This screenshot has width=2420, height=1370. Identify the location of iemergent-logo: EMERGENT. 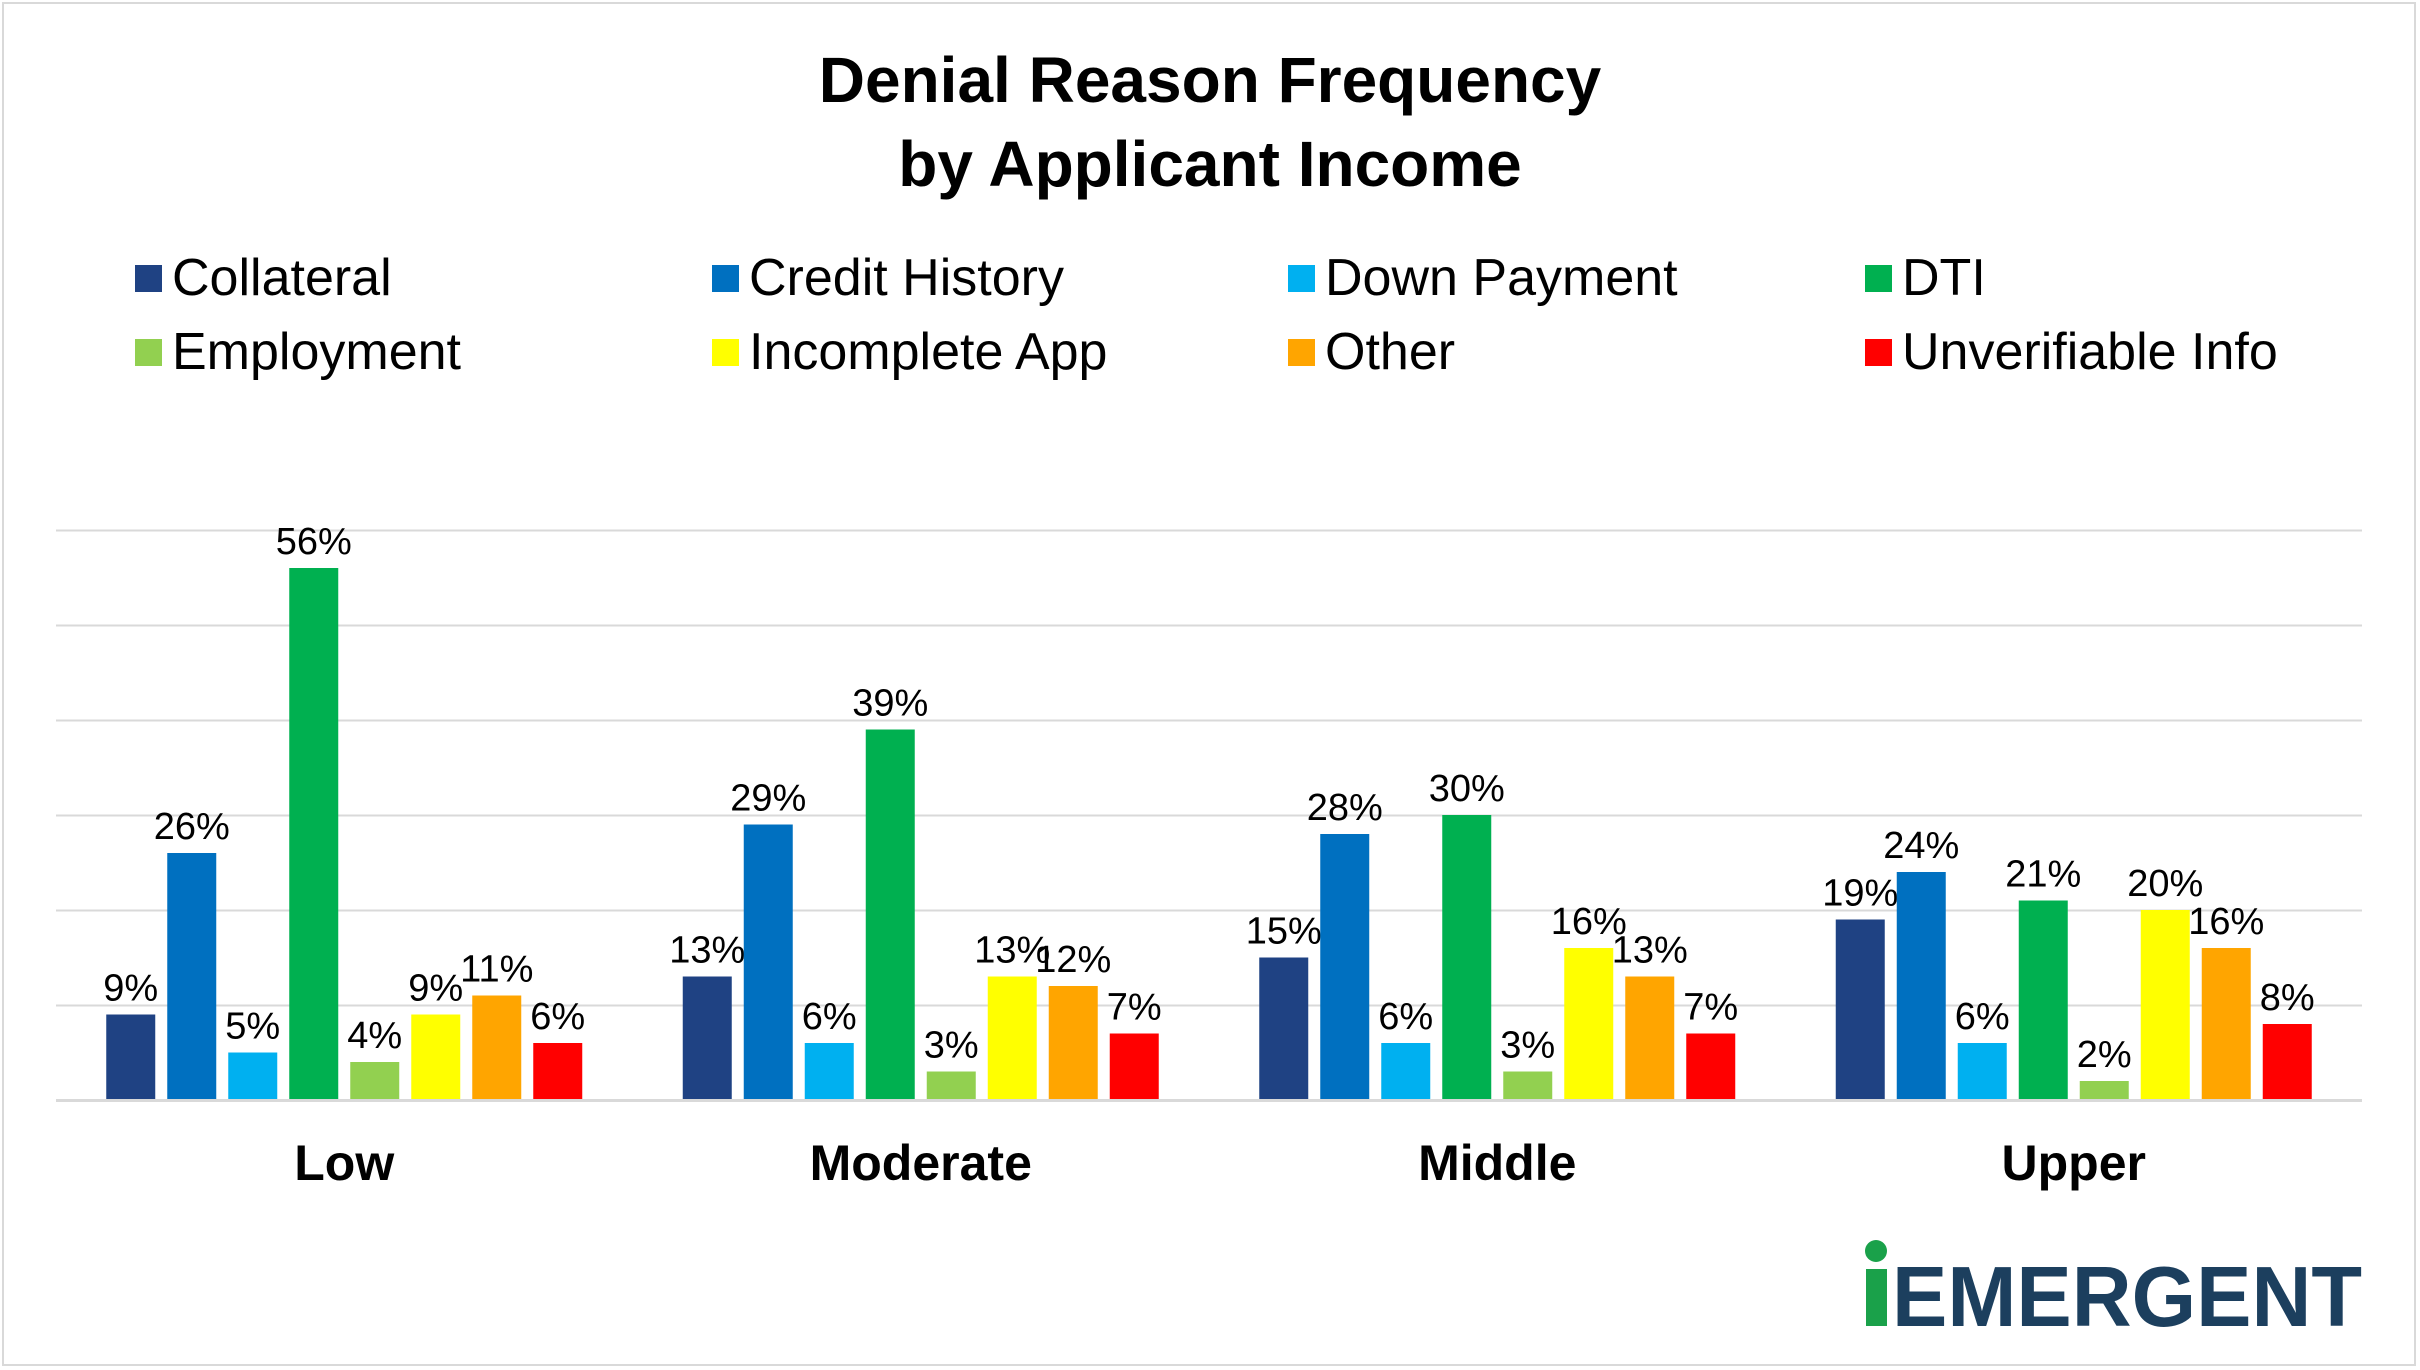
(2113, 1289).